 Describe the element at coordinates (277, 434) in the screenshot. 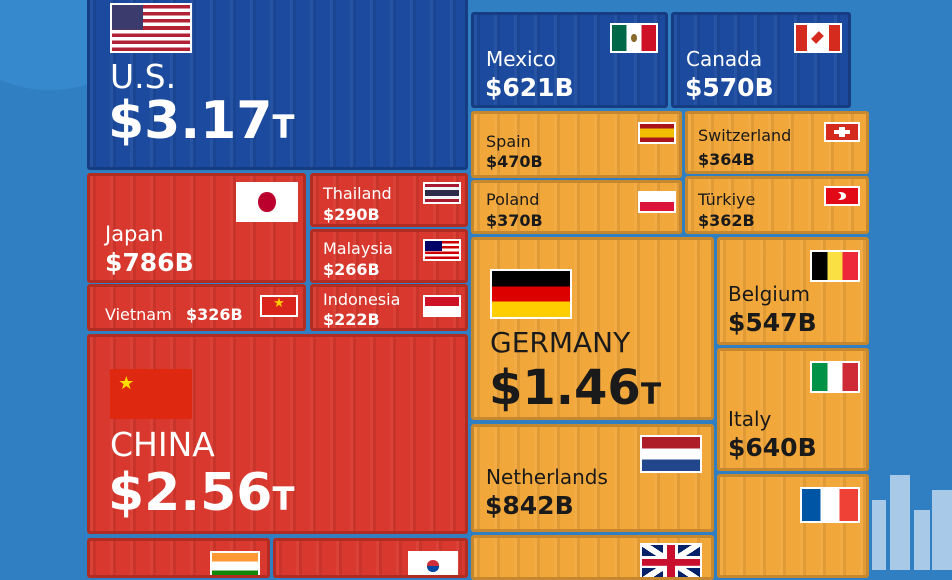

I see `container-china: CHINA $2.56T` at that location.